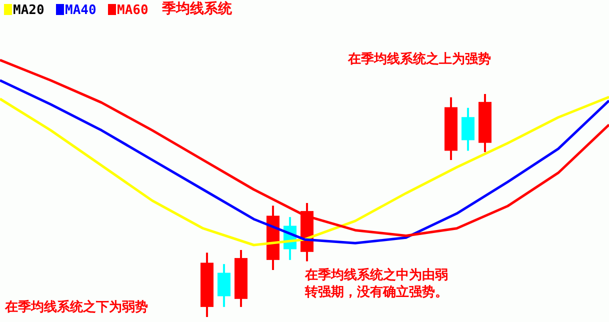 This screenshot has height=322, width=609. I want to click on annotation: 在季均线系统之上为强势, so click(419, 59).